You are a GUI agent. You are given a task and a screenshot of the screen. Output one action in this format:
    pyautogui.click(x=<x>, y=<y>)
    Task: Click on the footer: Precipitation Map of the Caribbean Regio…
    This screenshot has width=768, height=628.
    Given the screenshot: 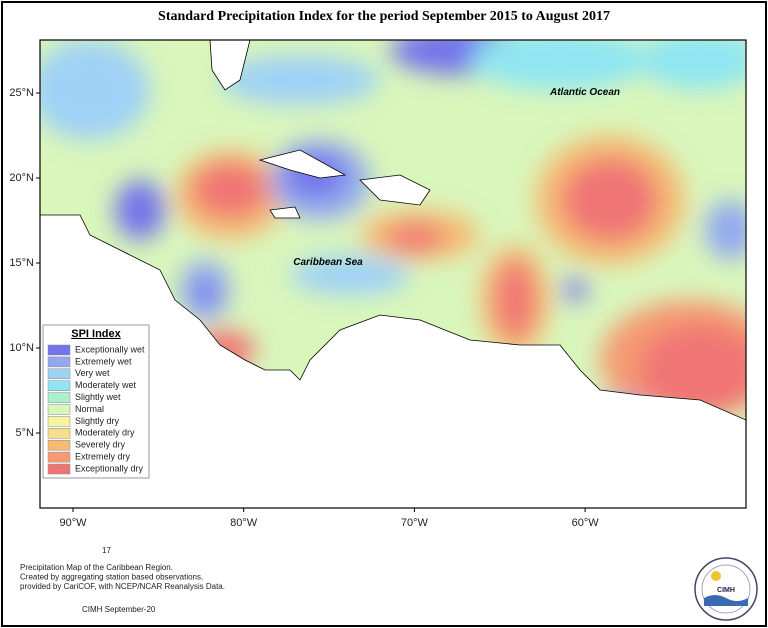 What is the action you would take?
    pyautogui.click(x=122, y=577)
    